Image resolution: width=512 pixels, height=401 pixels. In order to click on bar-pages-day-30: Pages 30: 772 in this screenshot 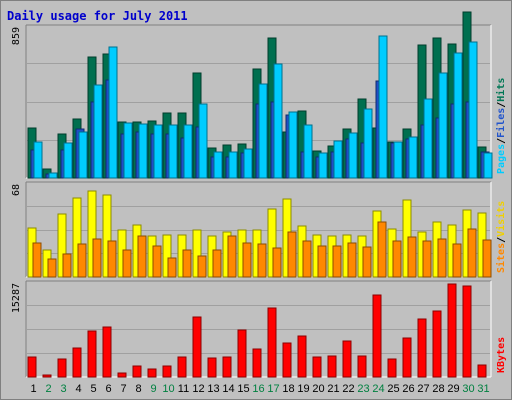, I will do `click(473, 110)`.